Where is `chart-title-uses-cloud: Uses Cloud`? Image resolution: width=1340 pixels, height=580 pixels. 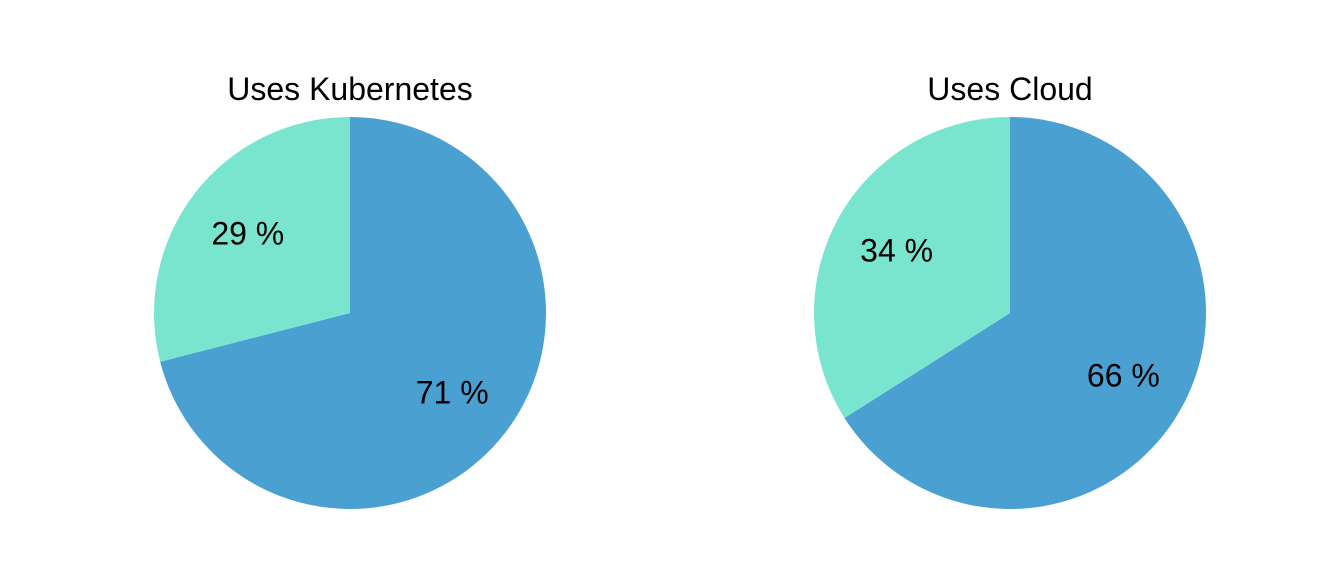
chart-title-uses-cloud: Uses Cloud is located at coordinates (1009, 89).